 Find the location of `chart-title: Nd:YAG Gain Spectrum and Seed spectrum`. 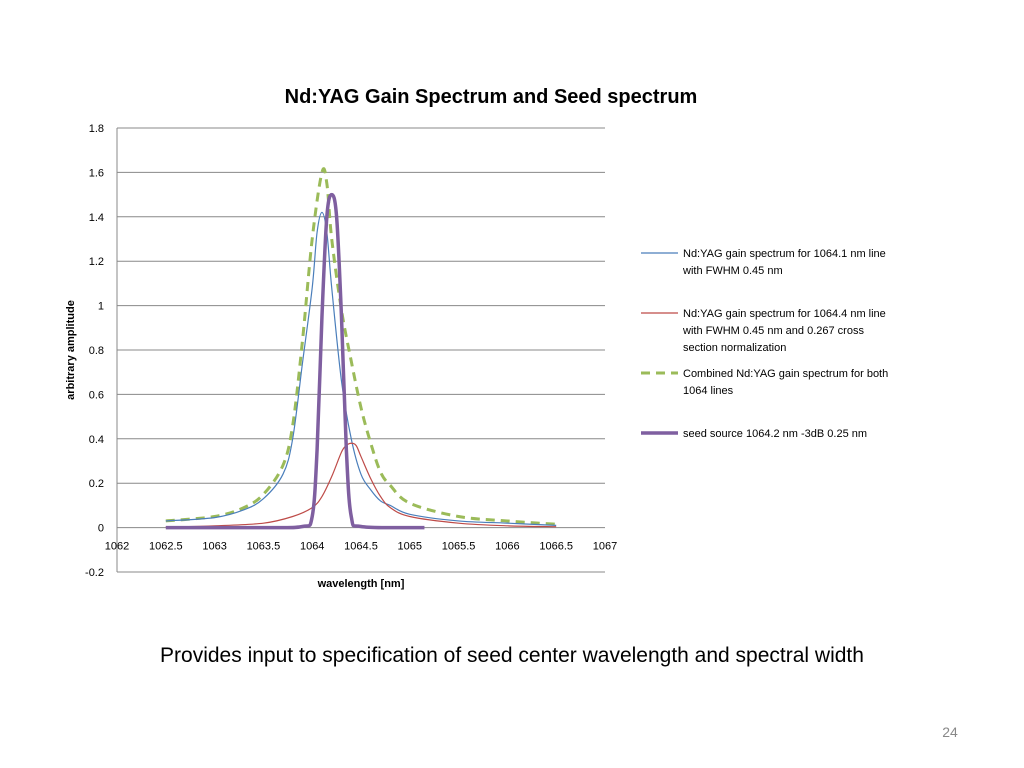

chart-title: Nd:YAG Gain Spectrum and Seed spectrum is located at coordinates (491, 97).